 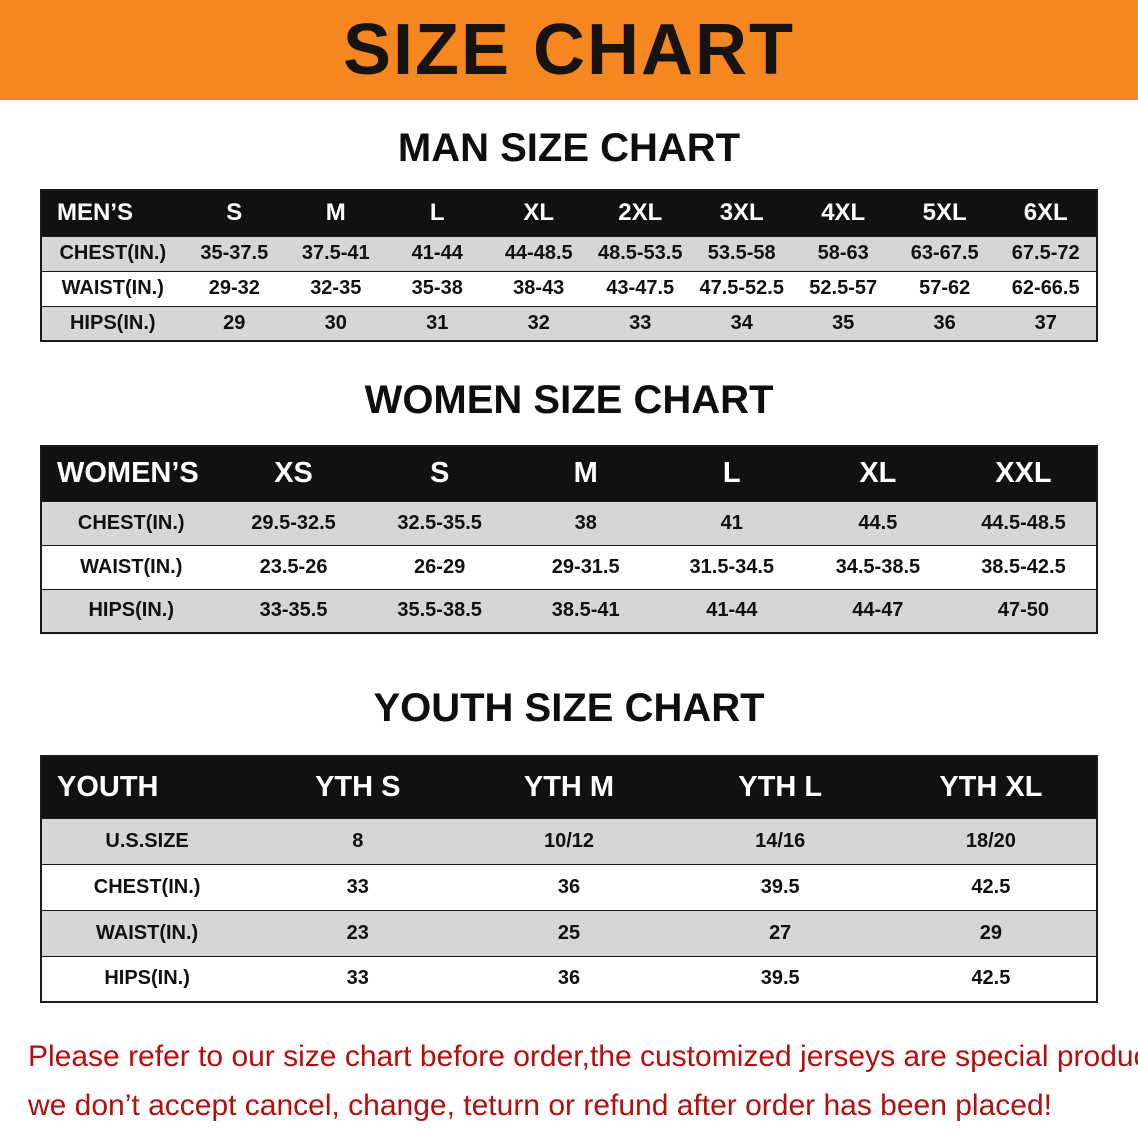 I want to click on column-header: 6XL, so click(x=1046, y=213).